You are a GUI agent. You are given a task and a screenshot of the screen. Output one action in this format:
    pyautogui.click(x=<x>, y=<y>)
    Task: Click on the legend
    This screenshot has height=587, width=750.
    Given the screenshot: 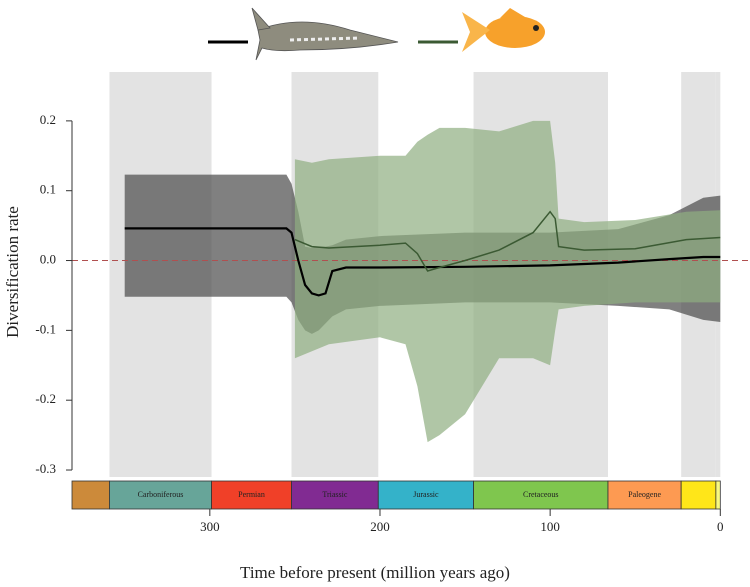 What is the action you would take?
    pyautogui.click(x=376, y=34)
    